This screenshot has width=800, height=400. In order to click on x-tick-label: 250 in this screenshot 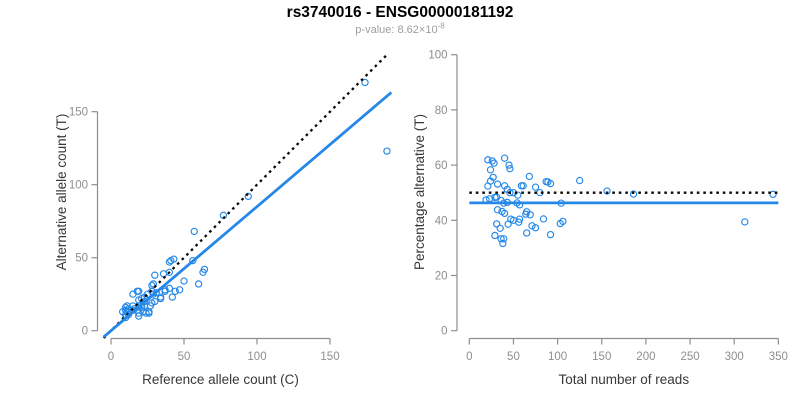, I will do `click(689, 357)`.